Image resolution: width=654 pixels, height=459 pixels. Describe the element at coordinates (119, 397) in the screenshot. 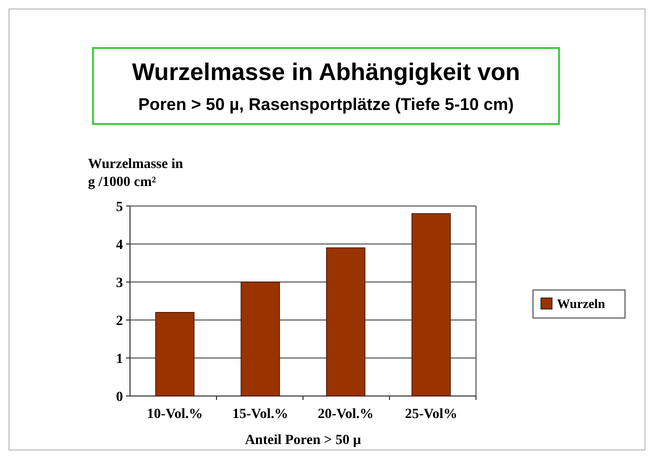

I see `y-tick-label: 0` at that location.